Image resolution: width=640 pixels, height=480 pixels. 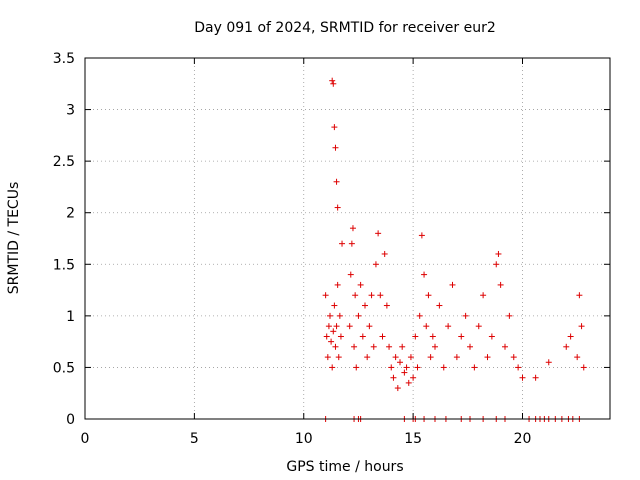 I want to click on y-tick-label: 2.5, so click(x=64, y=162).